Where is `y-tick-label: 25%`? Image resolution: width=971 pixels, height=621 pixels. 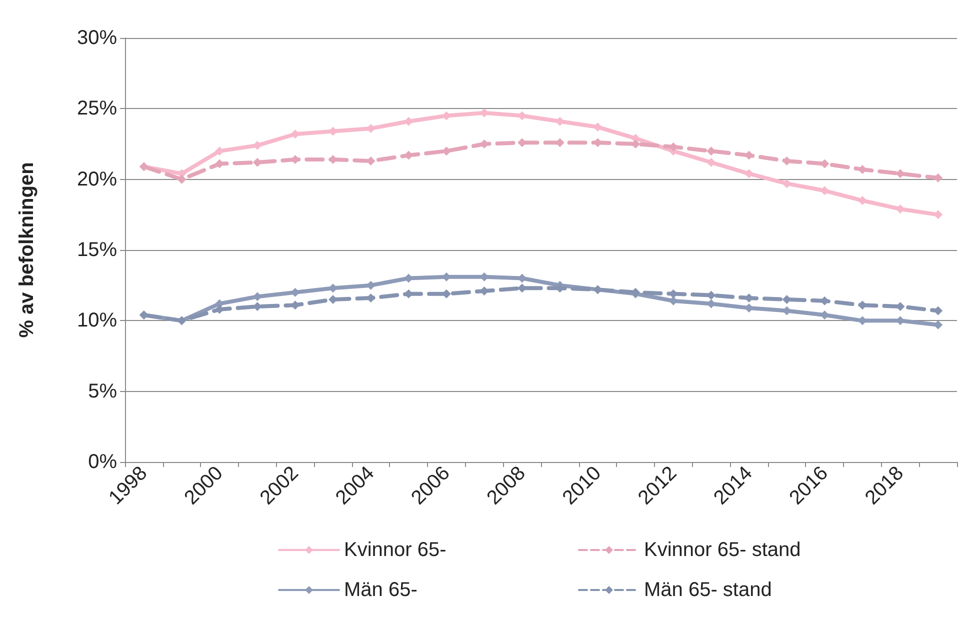 y-tick-label: 25% is located at coordinates (97, 109).